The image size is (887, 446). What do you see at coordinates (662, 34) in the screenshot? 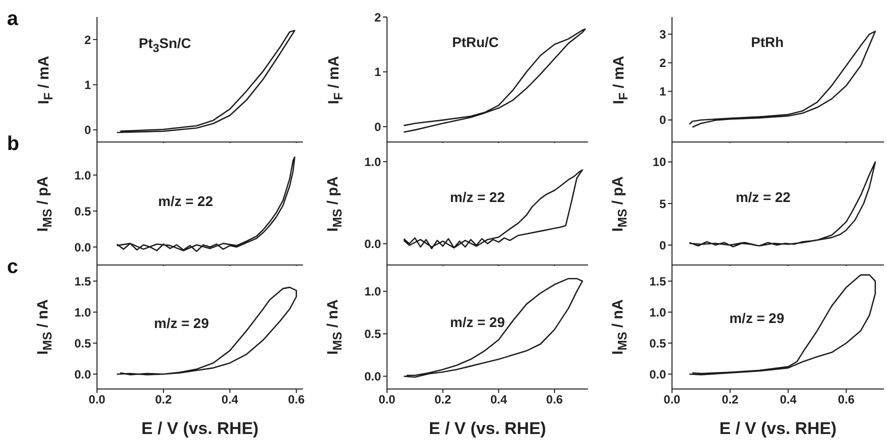
I see `y-tick-label: 3` at bounding box center [662, 34].